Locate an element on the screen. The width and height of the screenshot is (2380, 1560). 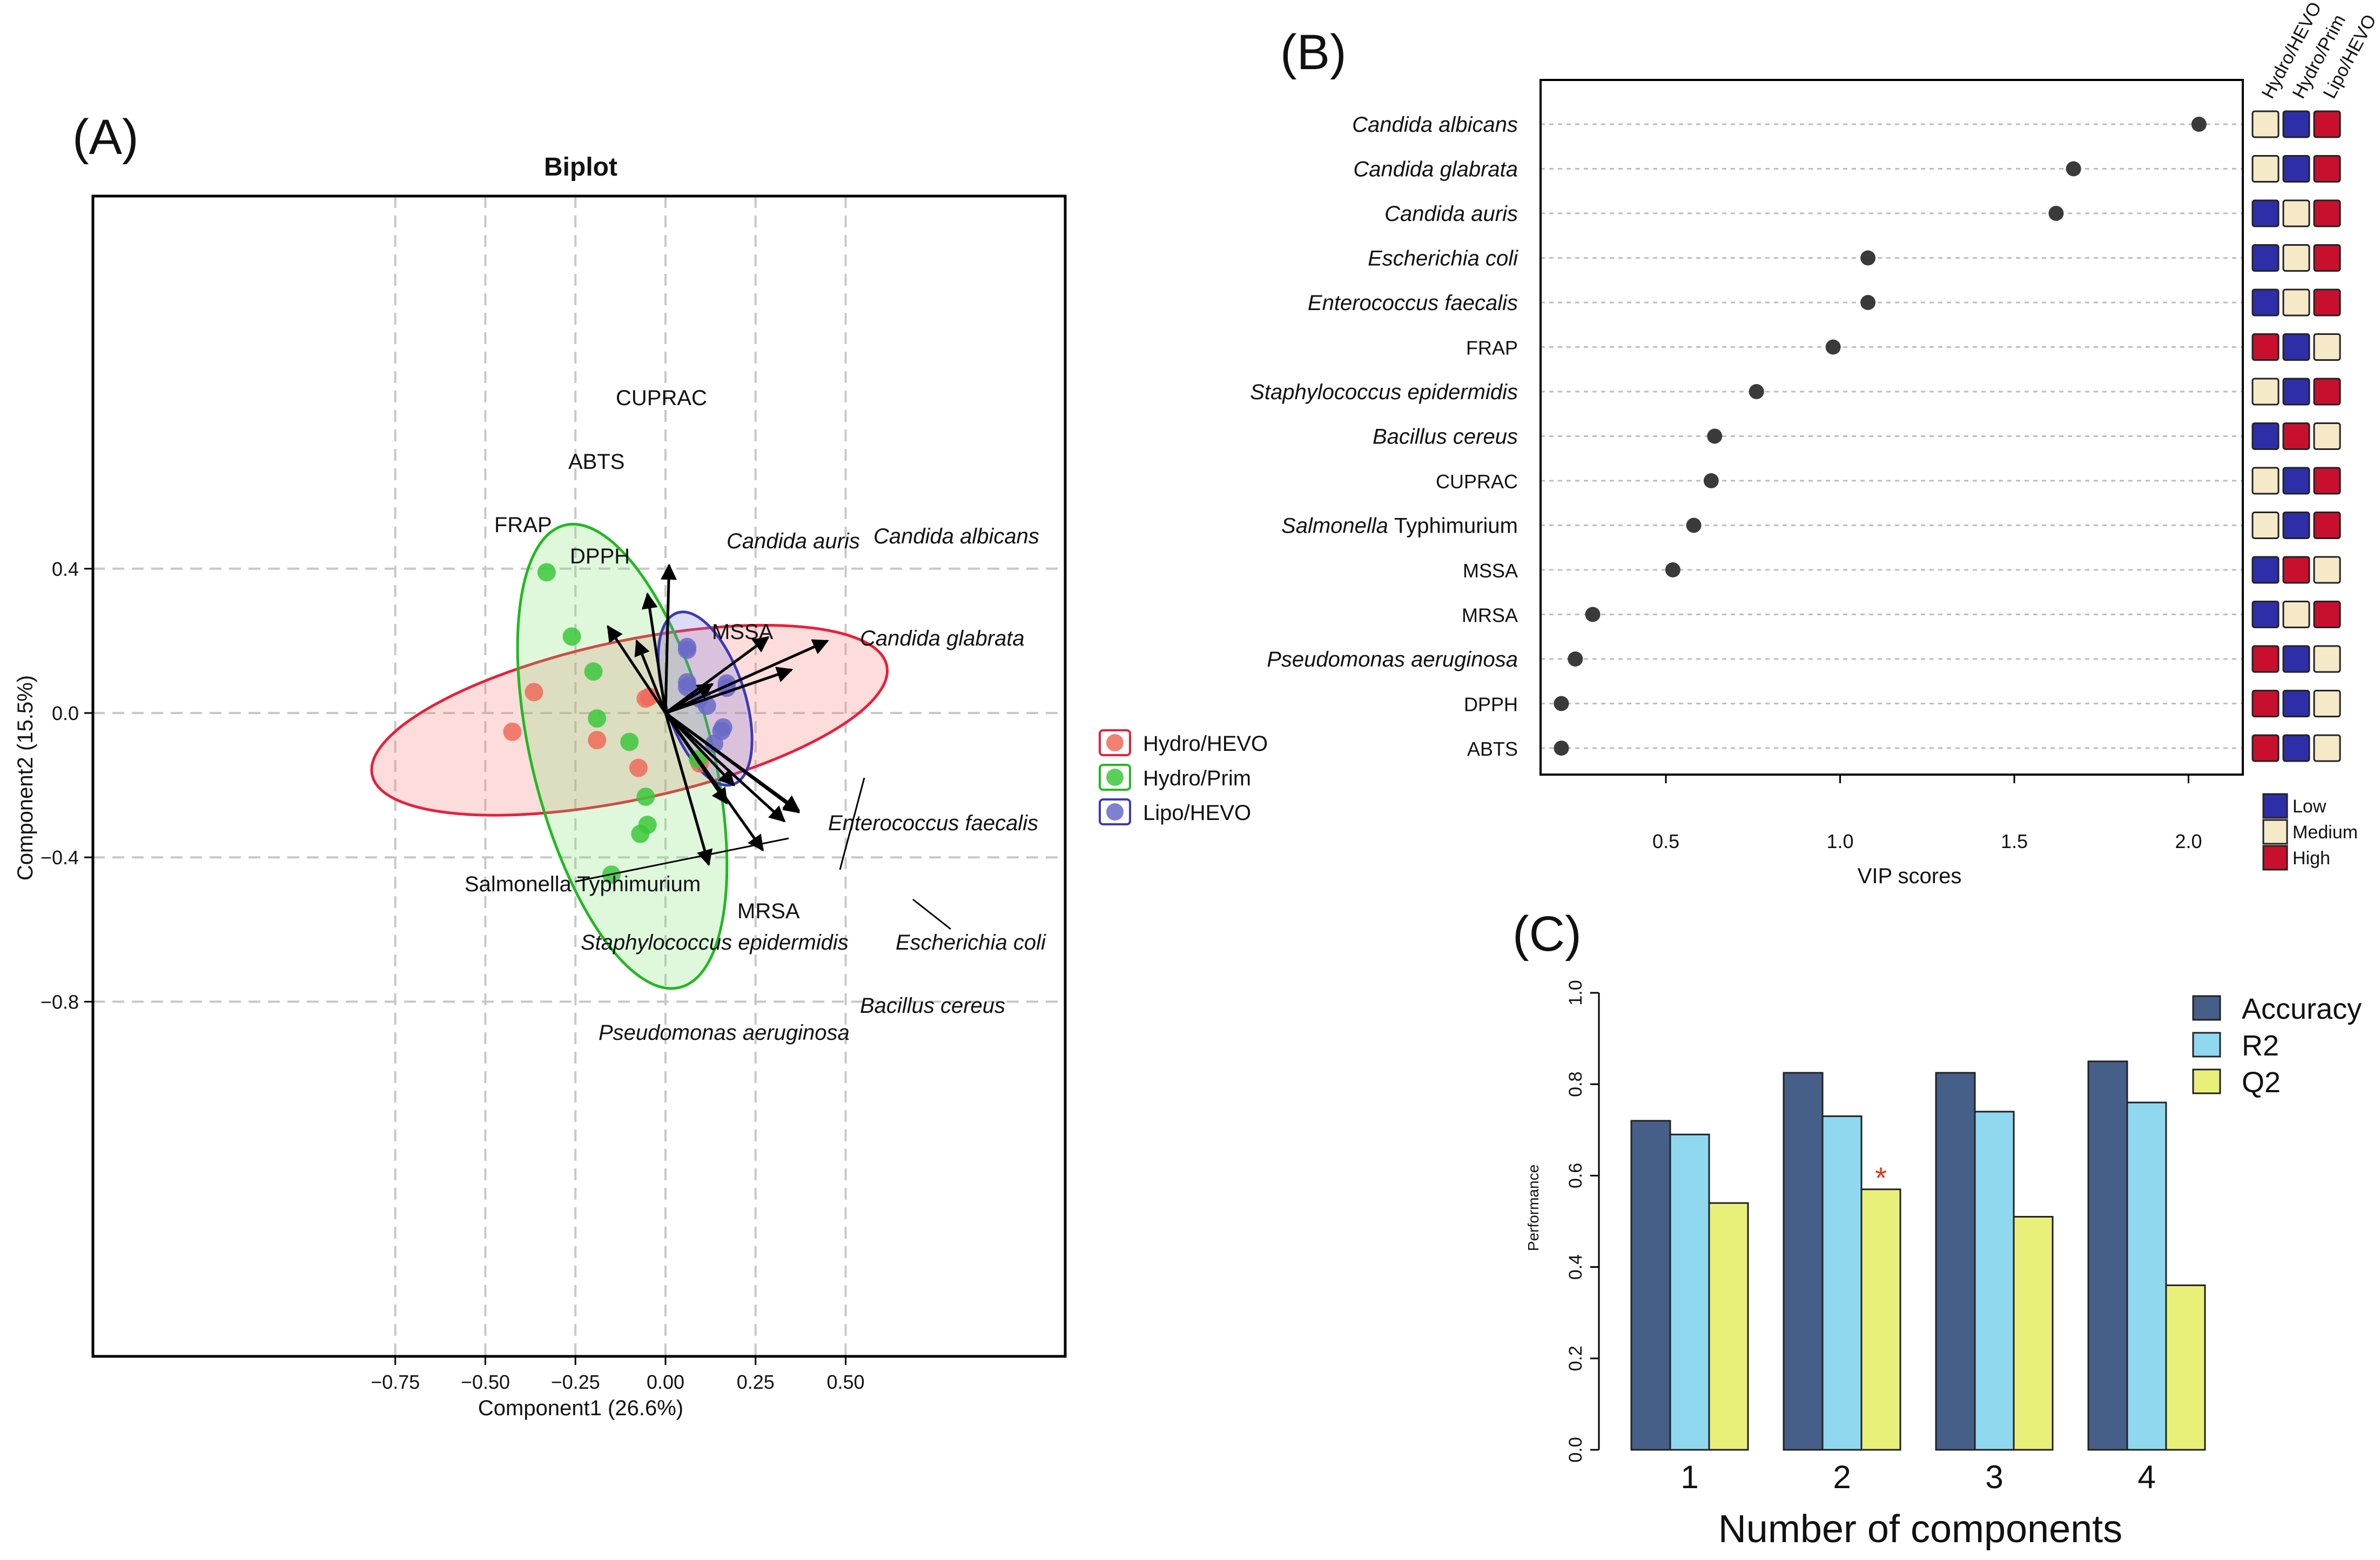
performance-axes: 1 2 3 4 0.0 0.2 0.4 0.6 0.8 1.0 is located at coordinates (1861, 1237).